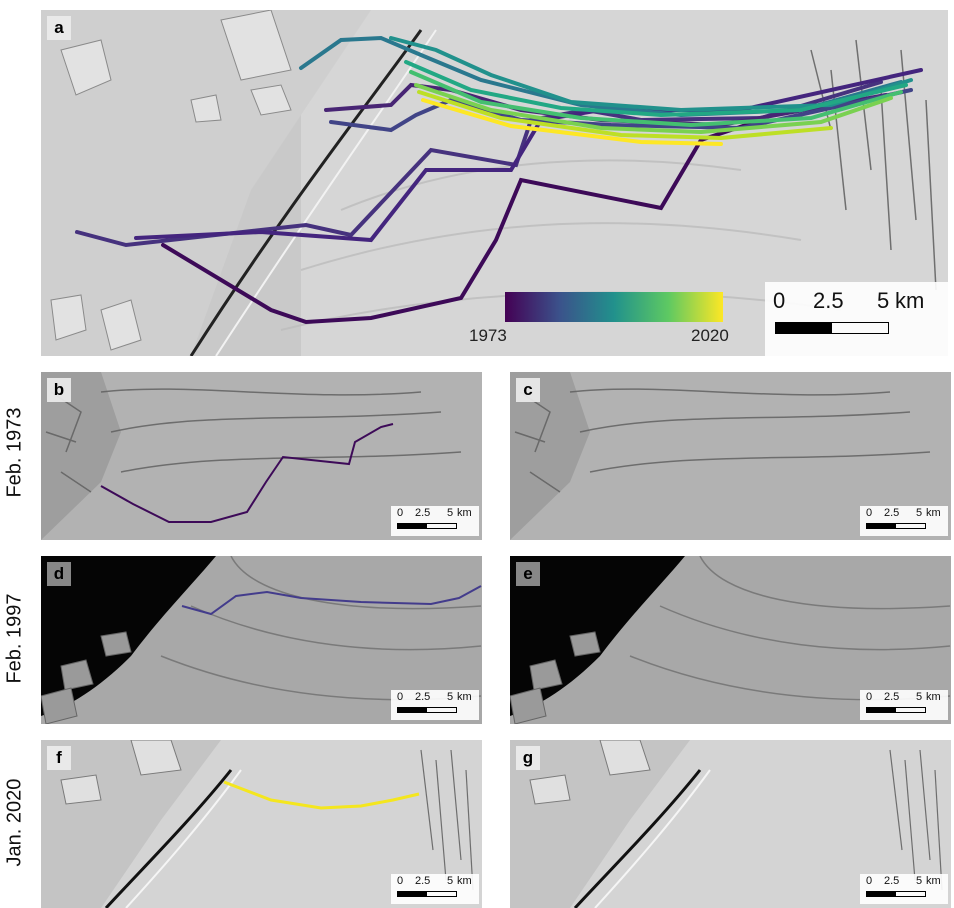 The image size is (954, 908). I want to click on panel-label-b: b, so click(59, 390).